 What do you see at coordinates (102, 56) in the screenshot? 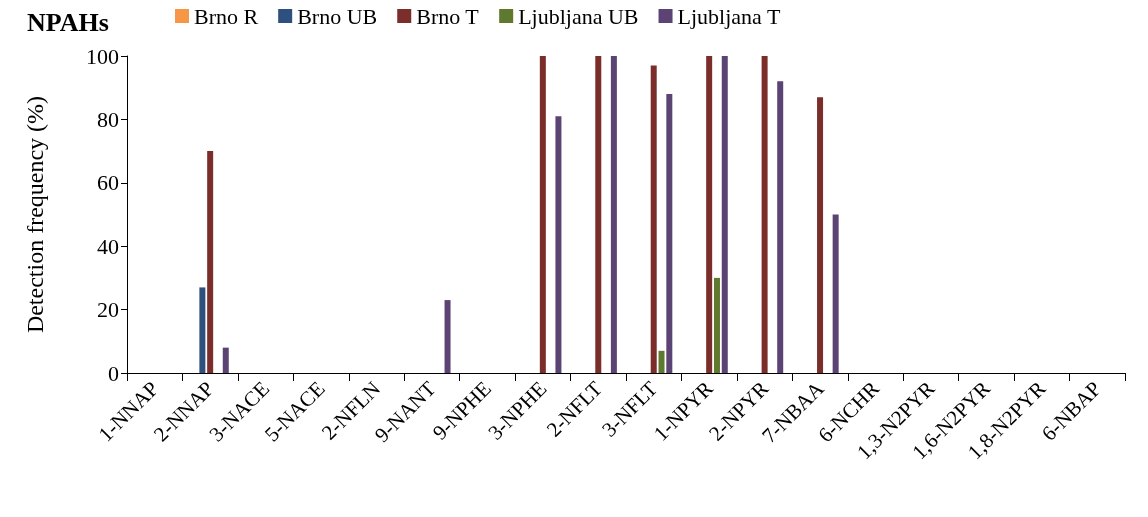
I see `y-tick-label: 100` at bounding box center [102, 56].